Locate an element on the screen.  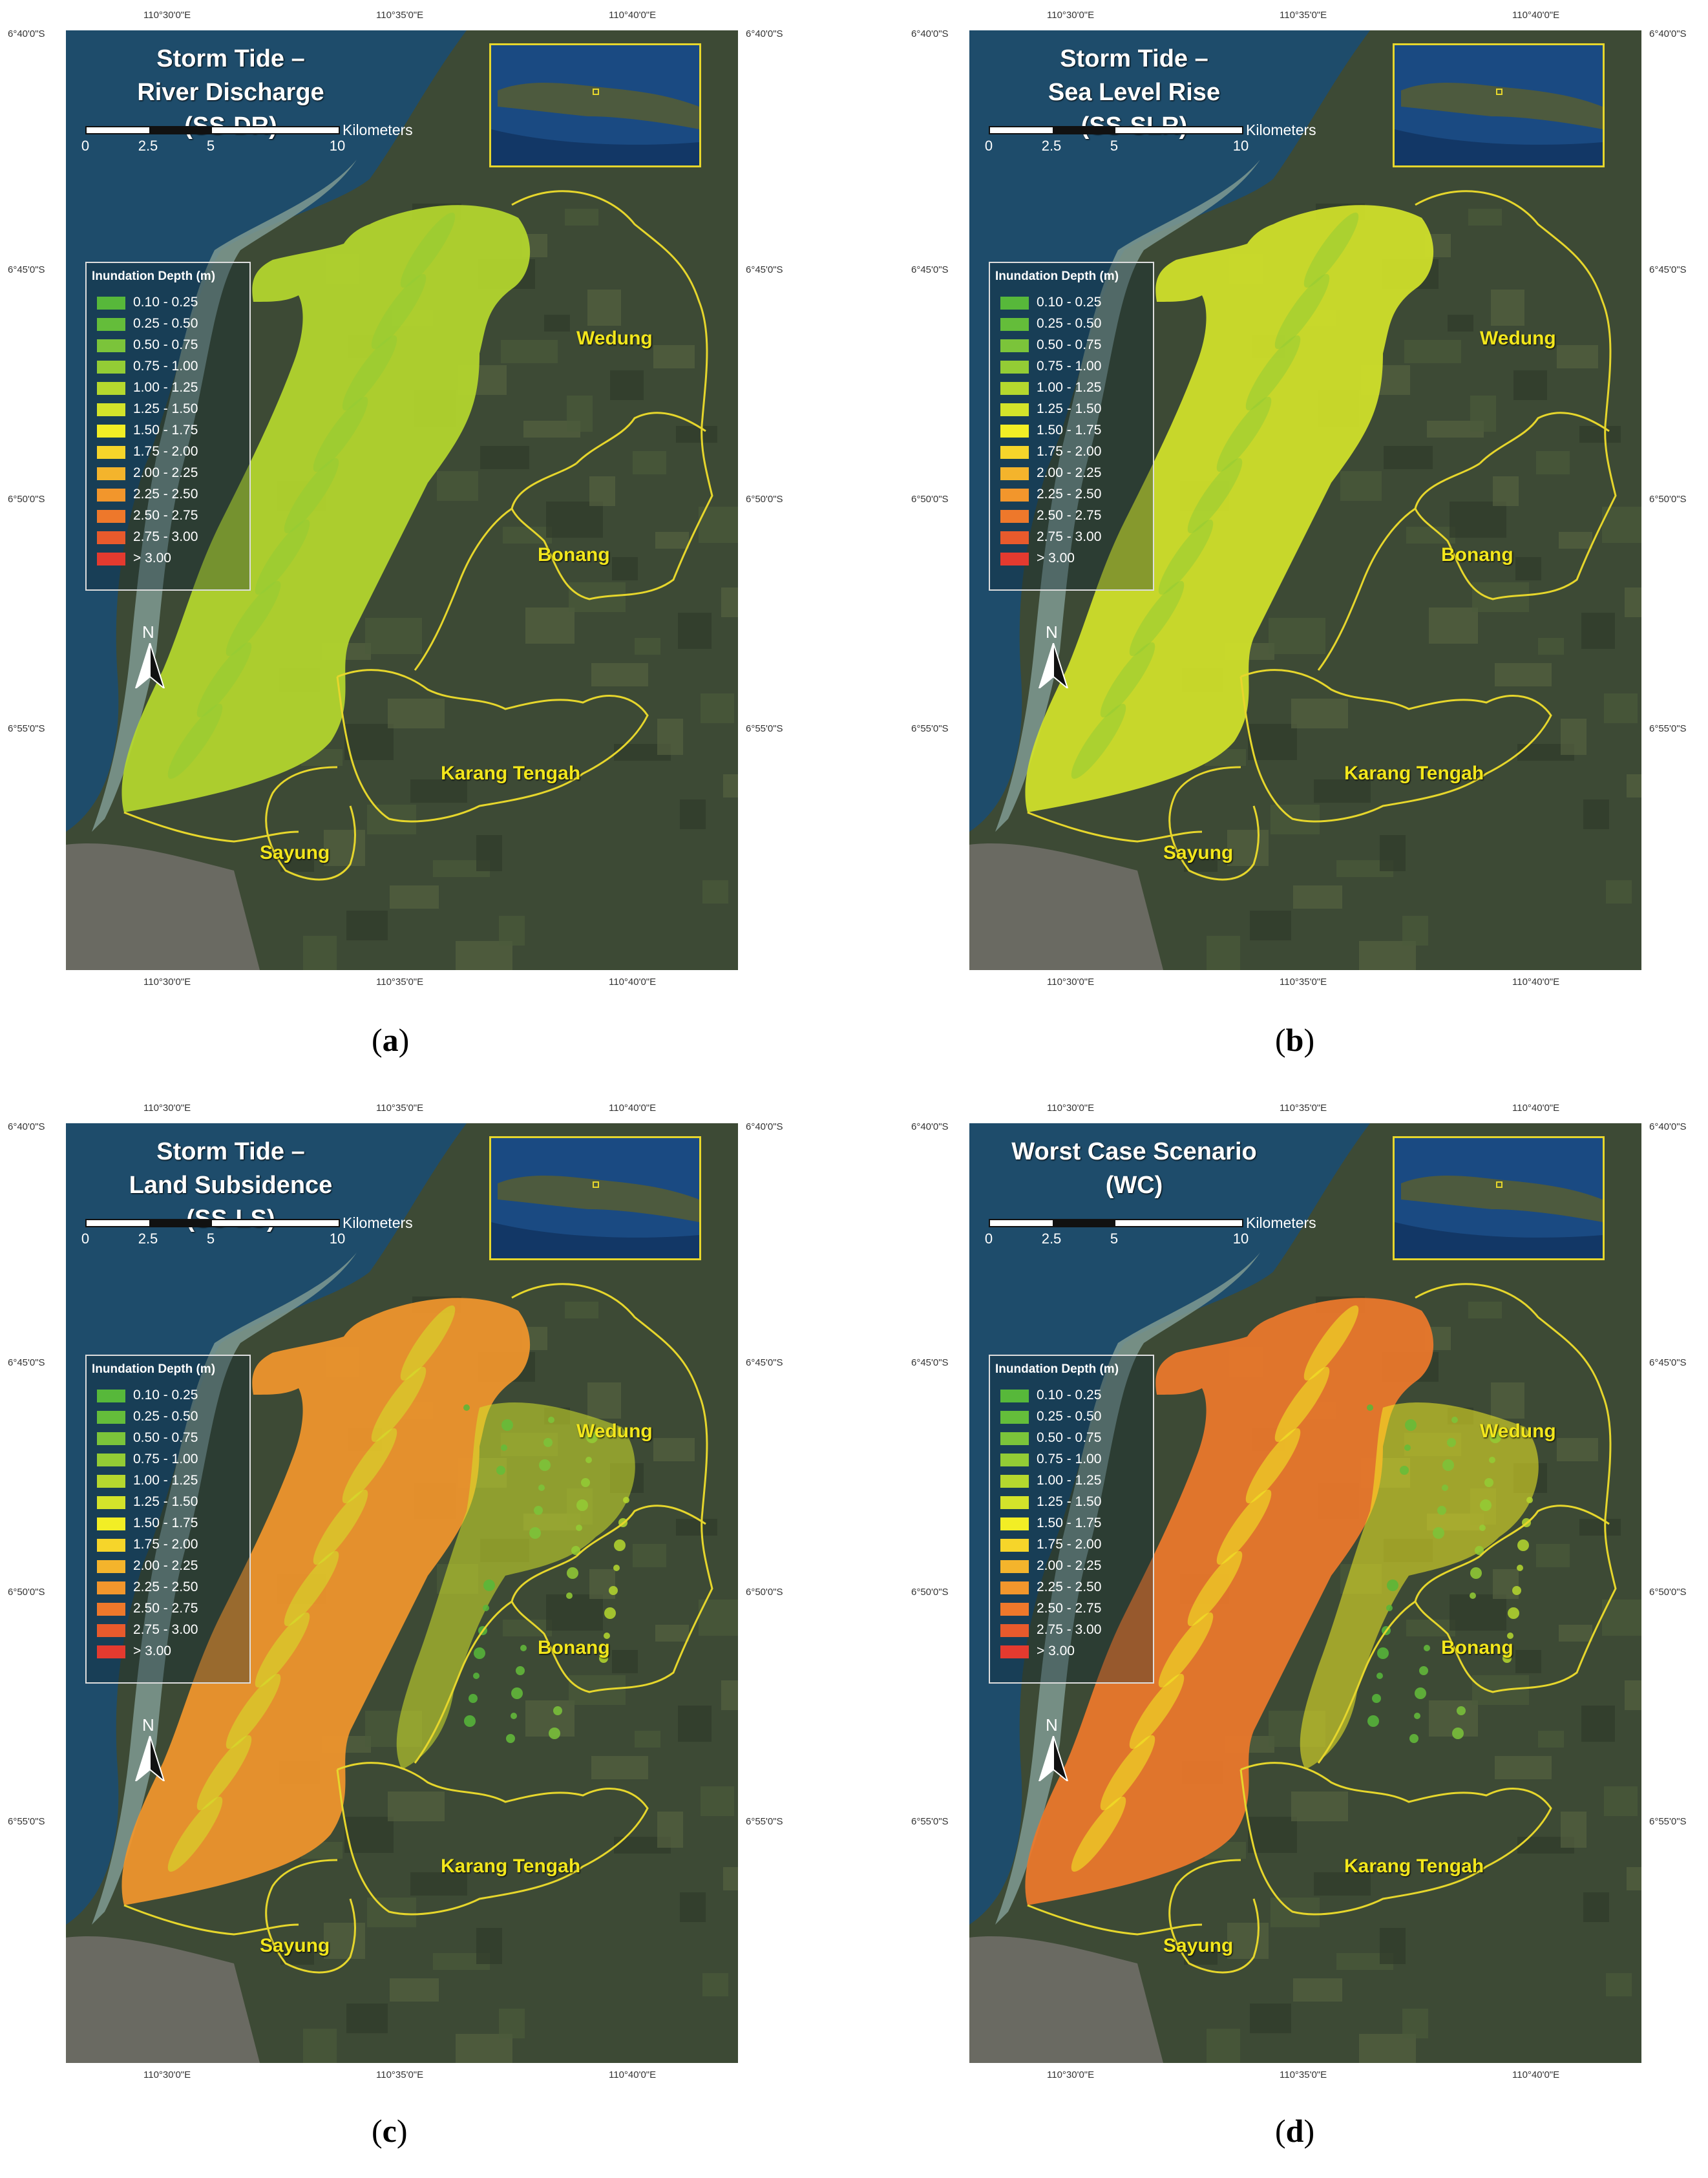
scale-bar-tick-label: 10 is located at coordinates (1241, 146).